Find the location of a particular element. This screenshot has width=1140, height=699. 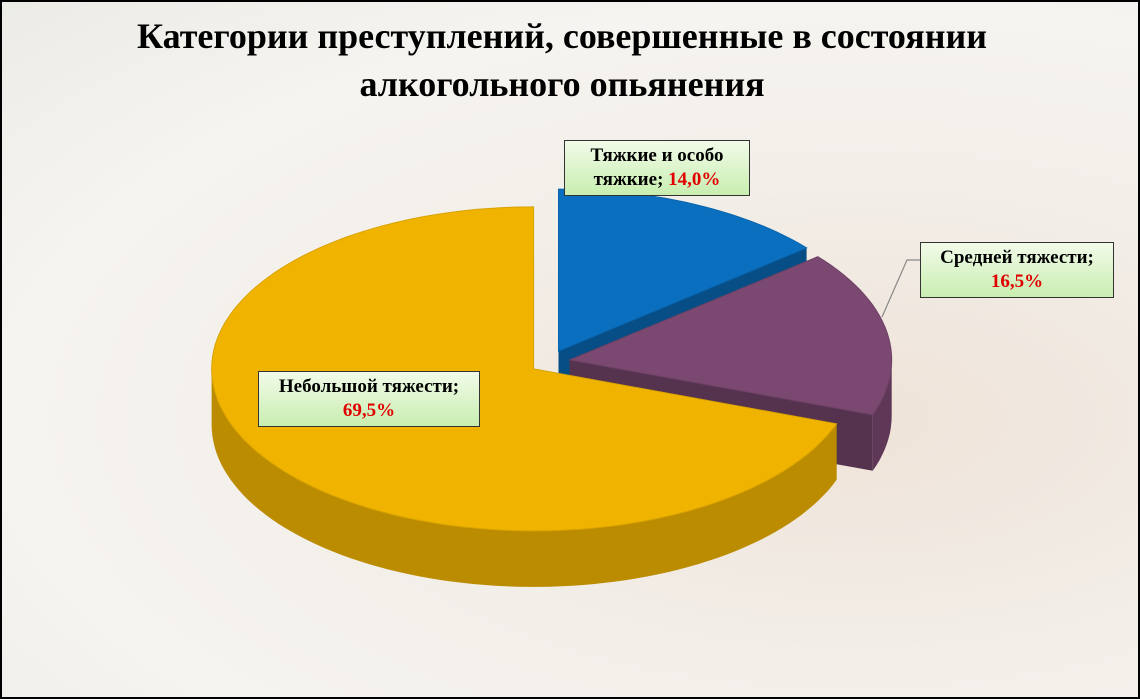

slice is located at coordinates (730, 336).